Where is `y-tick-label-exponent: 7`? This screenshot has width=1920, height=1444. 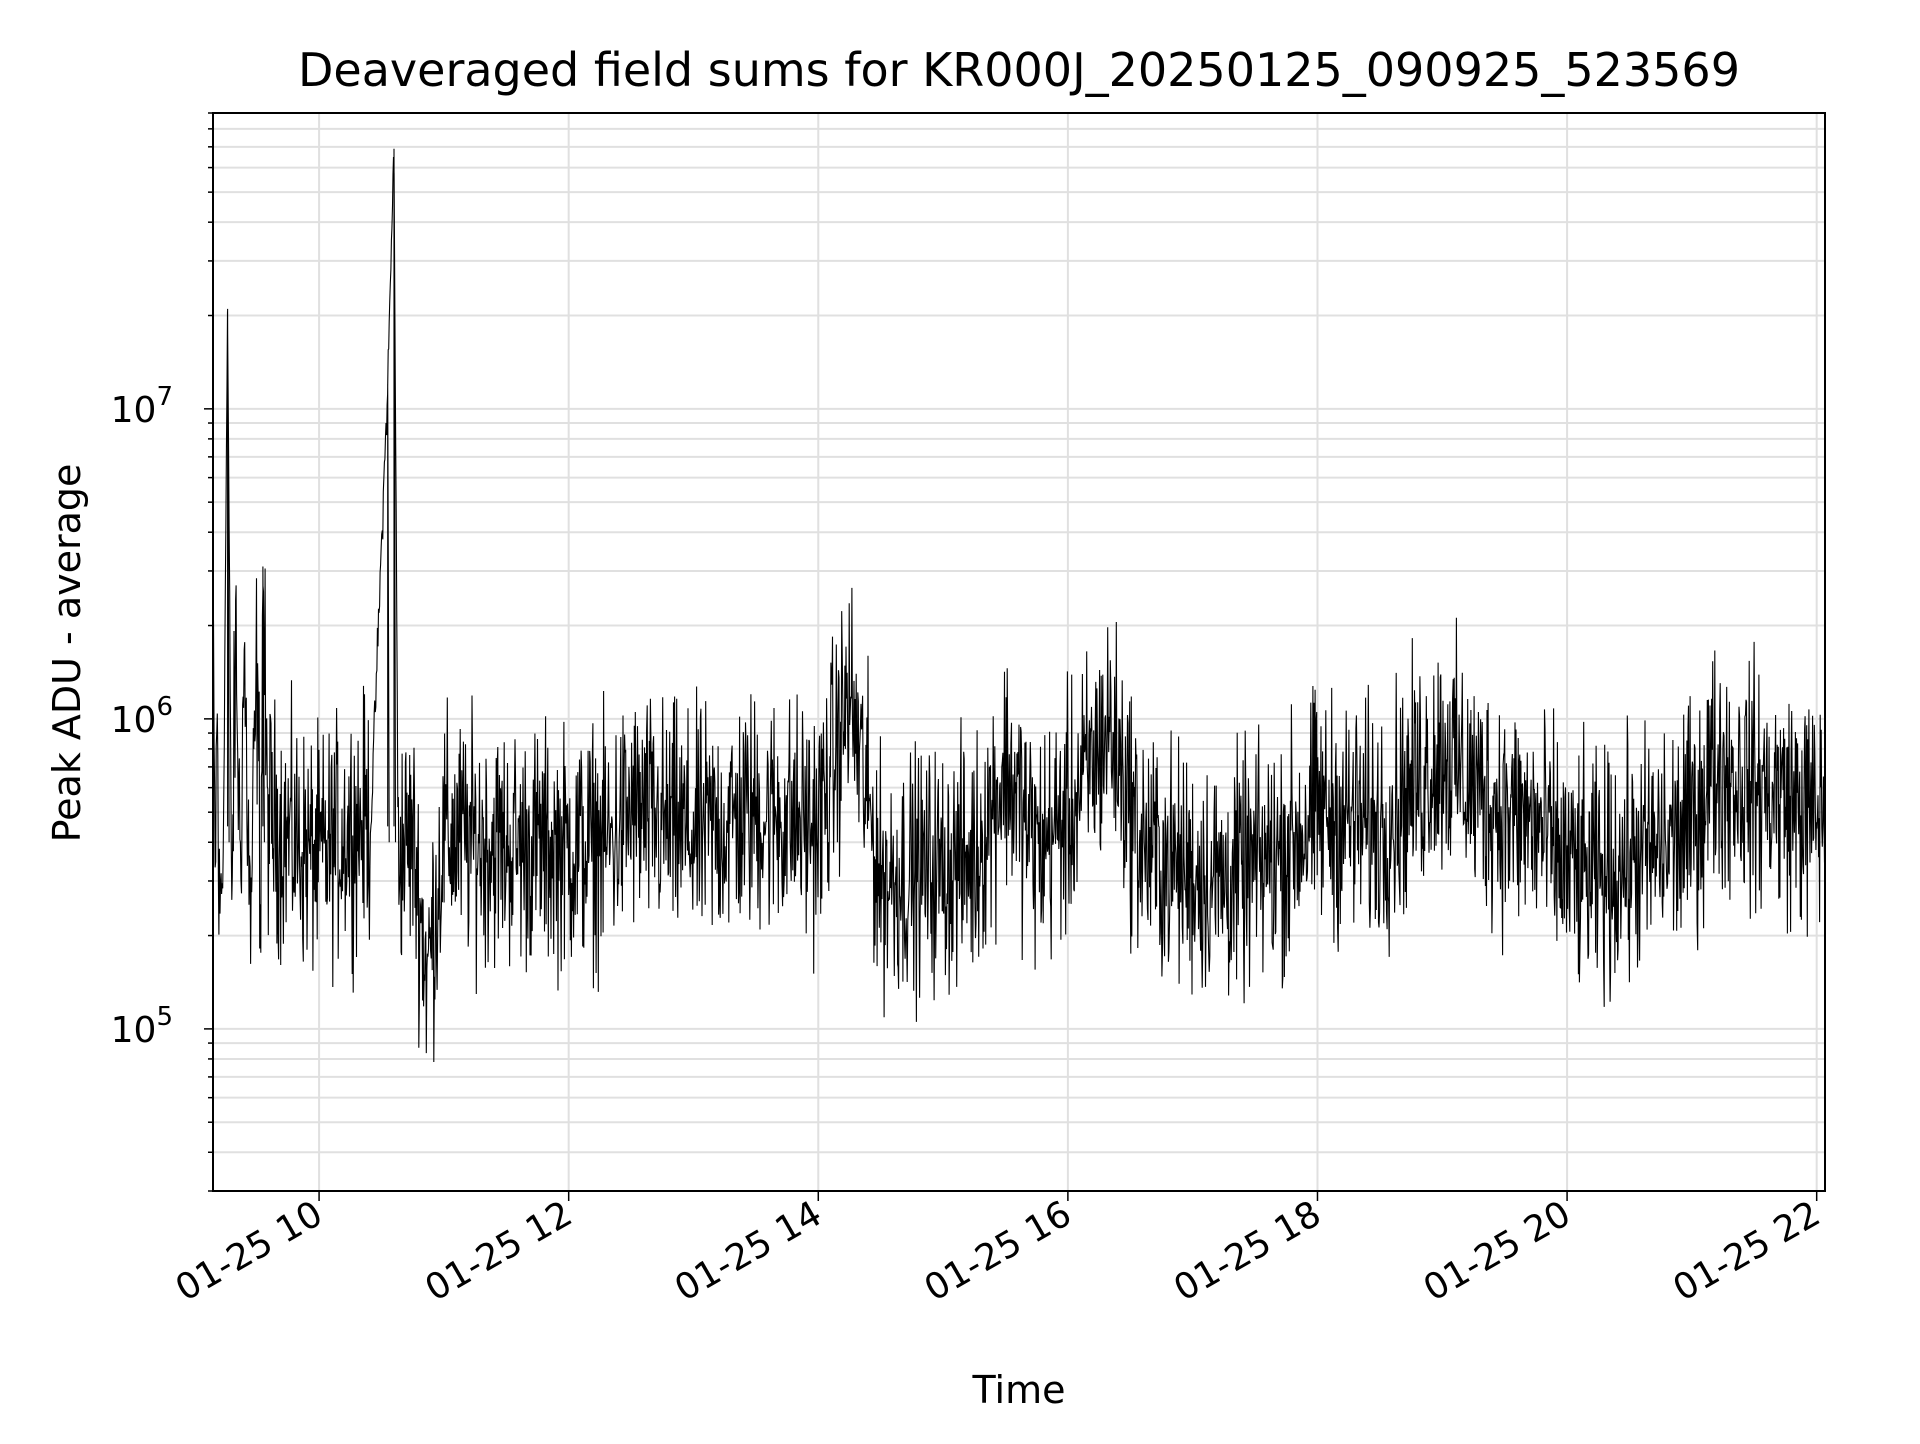
y-tick-label-exponent: 7 is located at coordinates (164, 397).